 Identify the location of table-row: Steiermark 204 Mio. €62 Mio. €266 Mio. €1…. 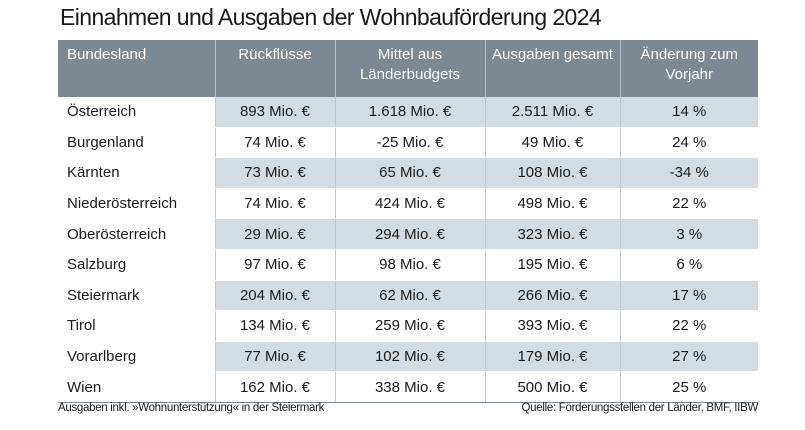
(408, 296).